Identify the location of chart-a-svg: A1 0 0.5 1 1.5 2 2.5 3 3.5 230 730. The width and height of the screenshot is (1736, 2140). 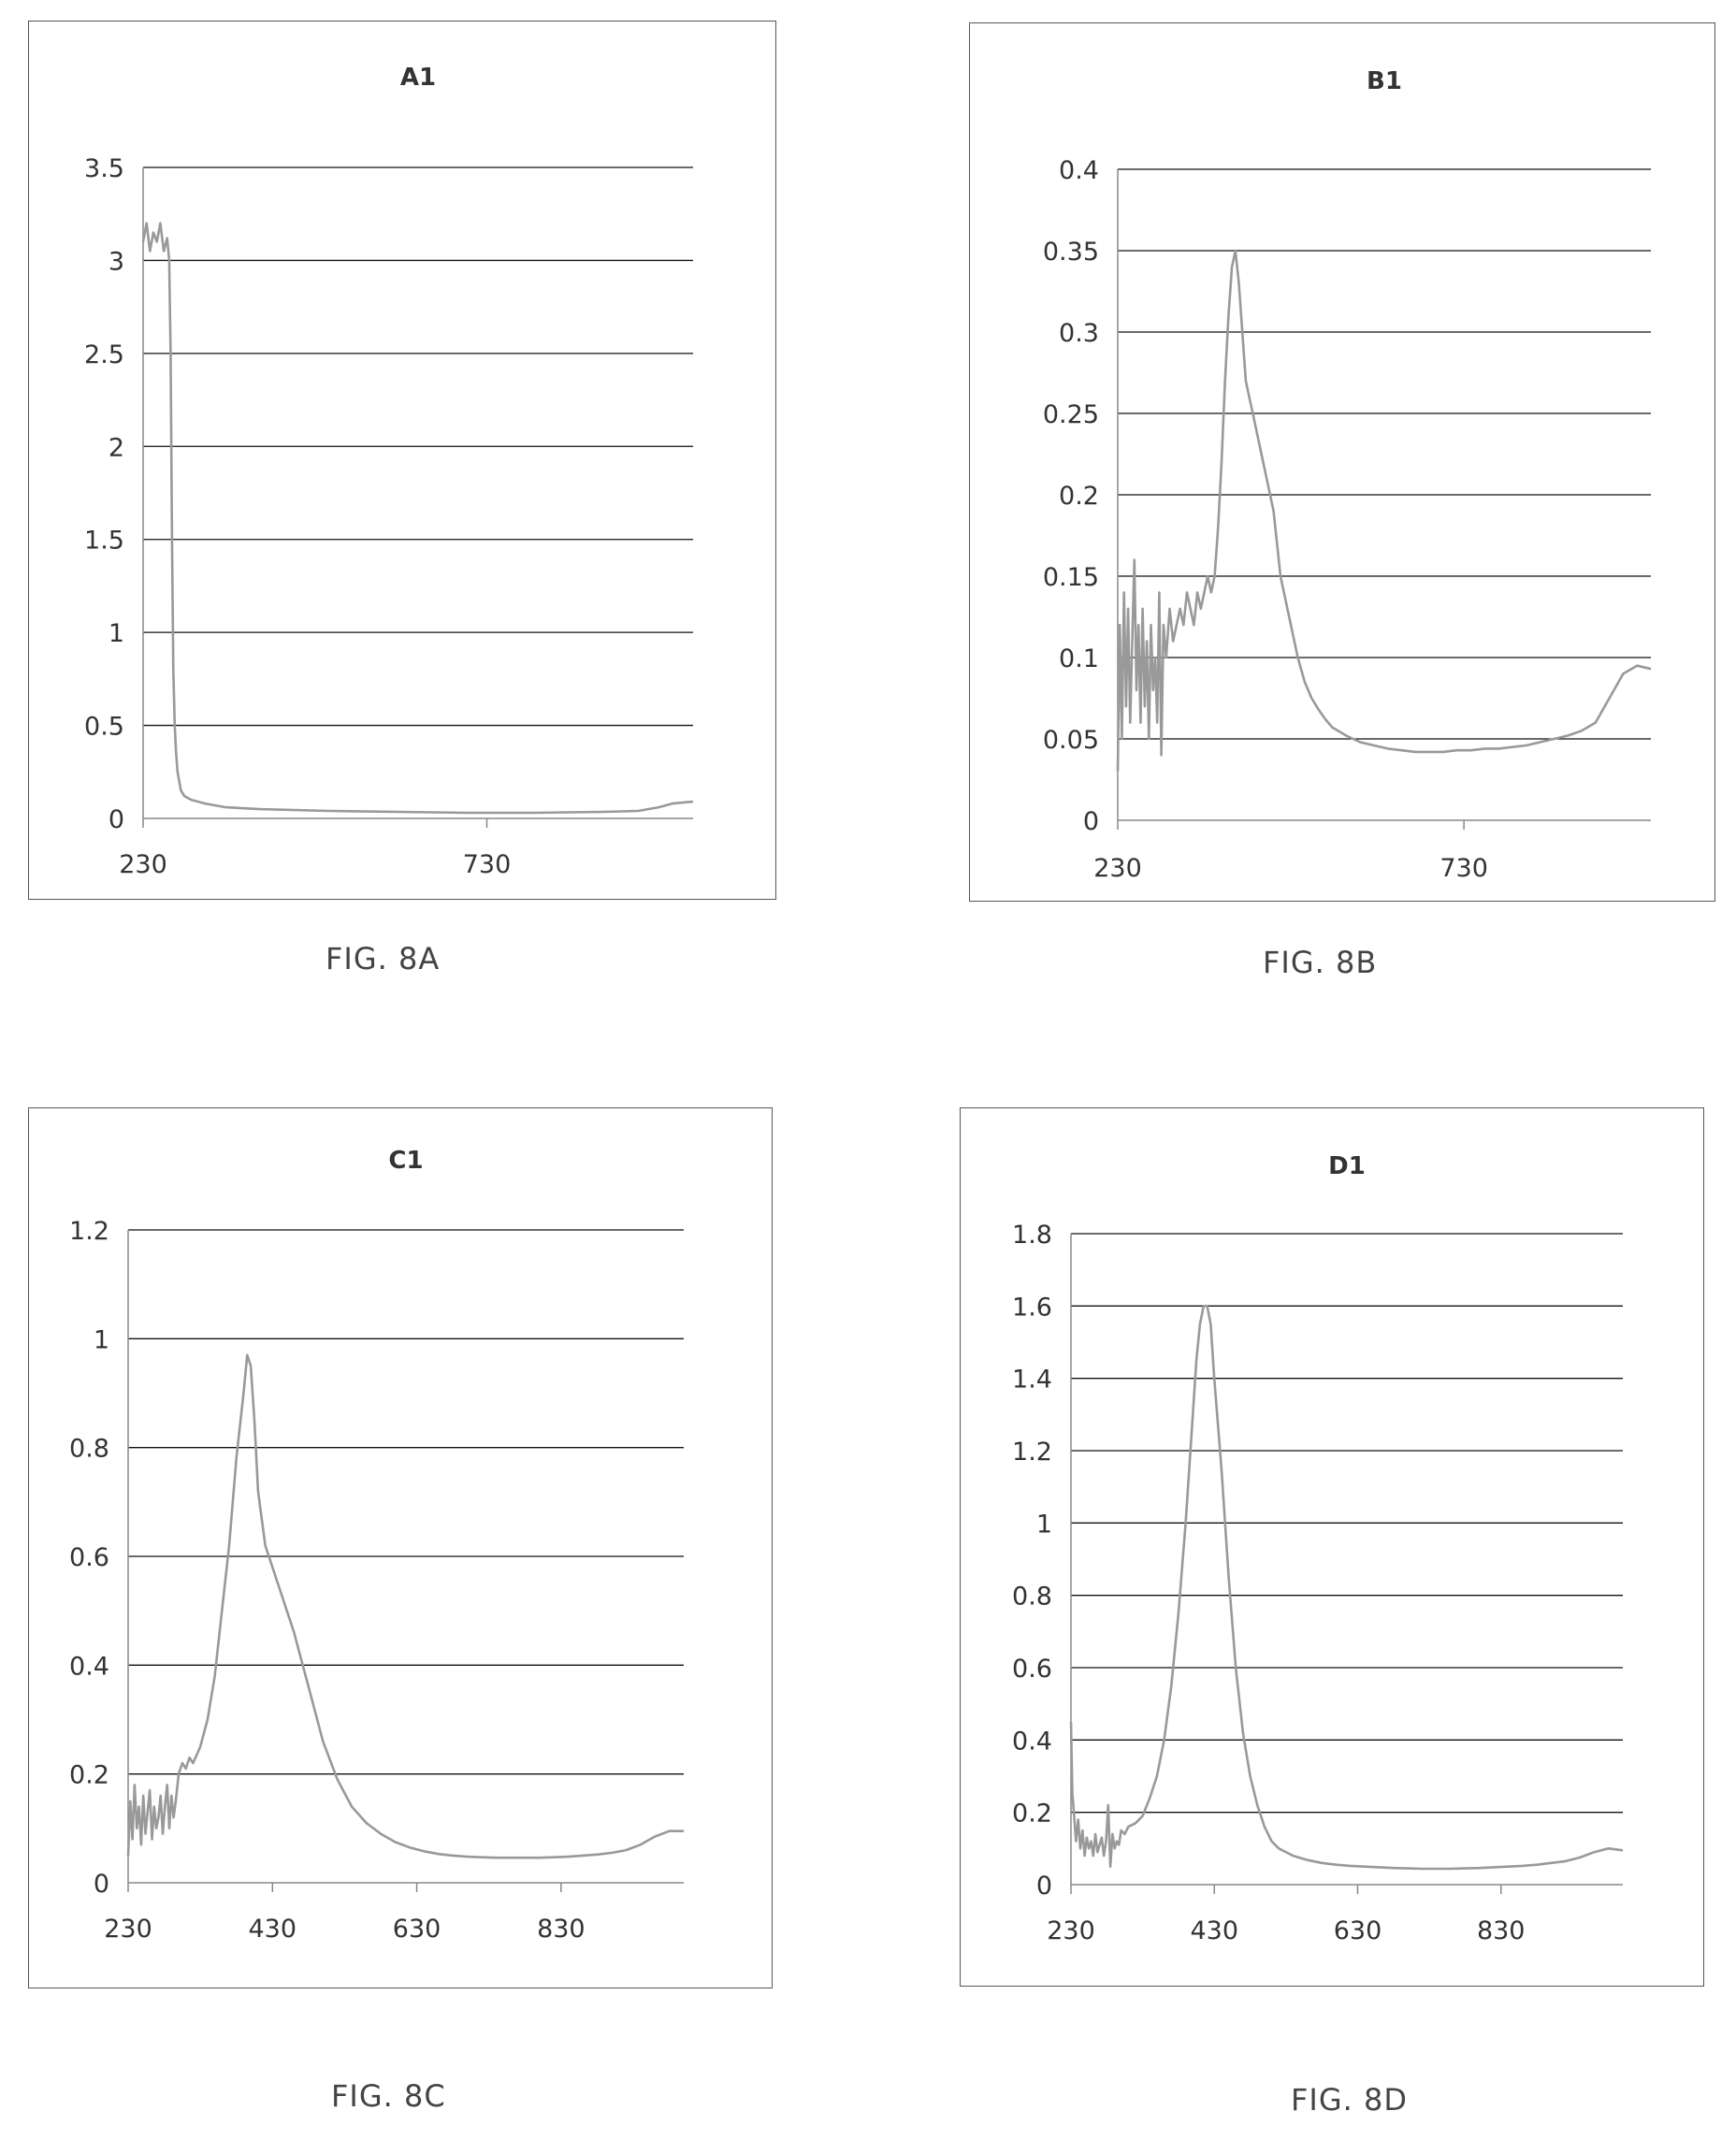
(389, 471).